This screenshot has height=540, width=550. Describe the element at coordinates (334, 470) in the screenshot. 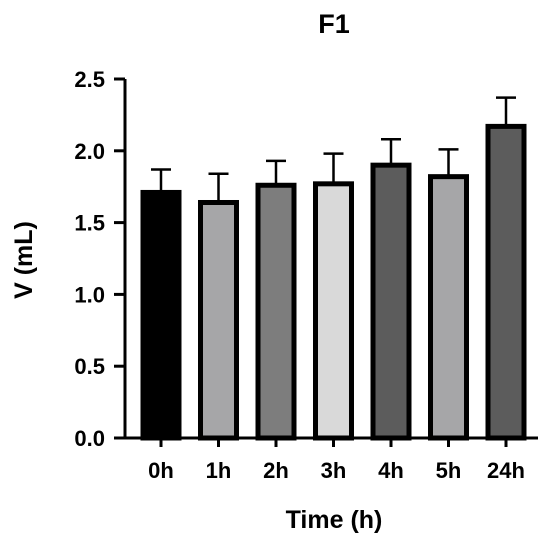

I see `x-tick-label-3h: 3h` at that location.